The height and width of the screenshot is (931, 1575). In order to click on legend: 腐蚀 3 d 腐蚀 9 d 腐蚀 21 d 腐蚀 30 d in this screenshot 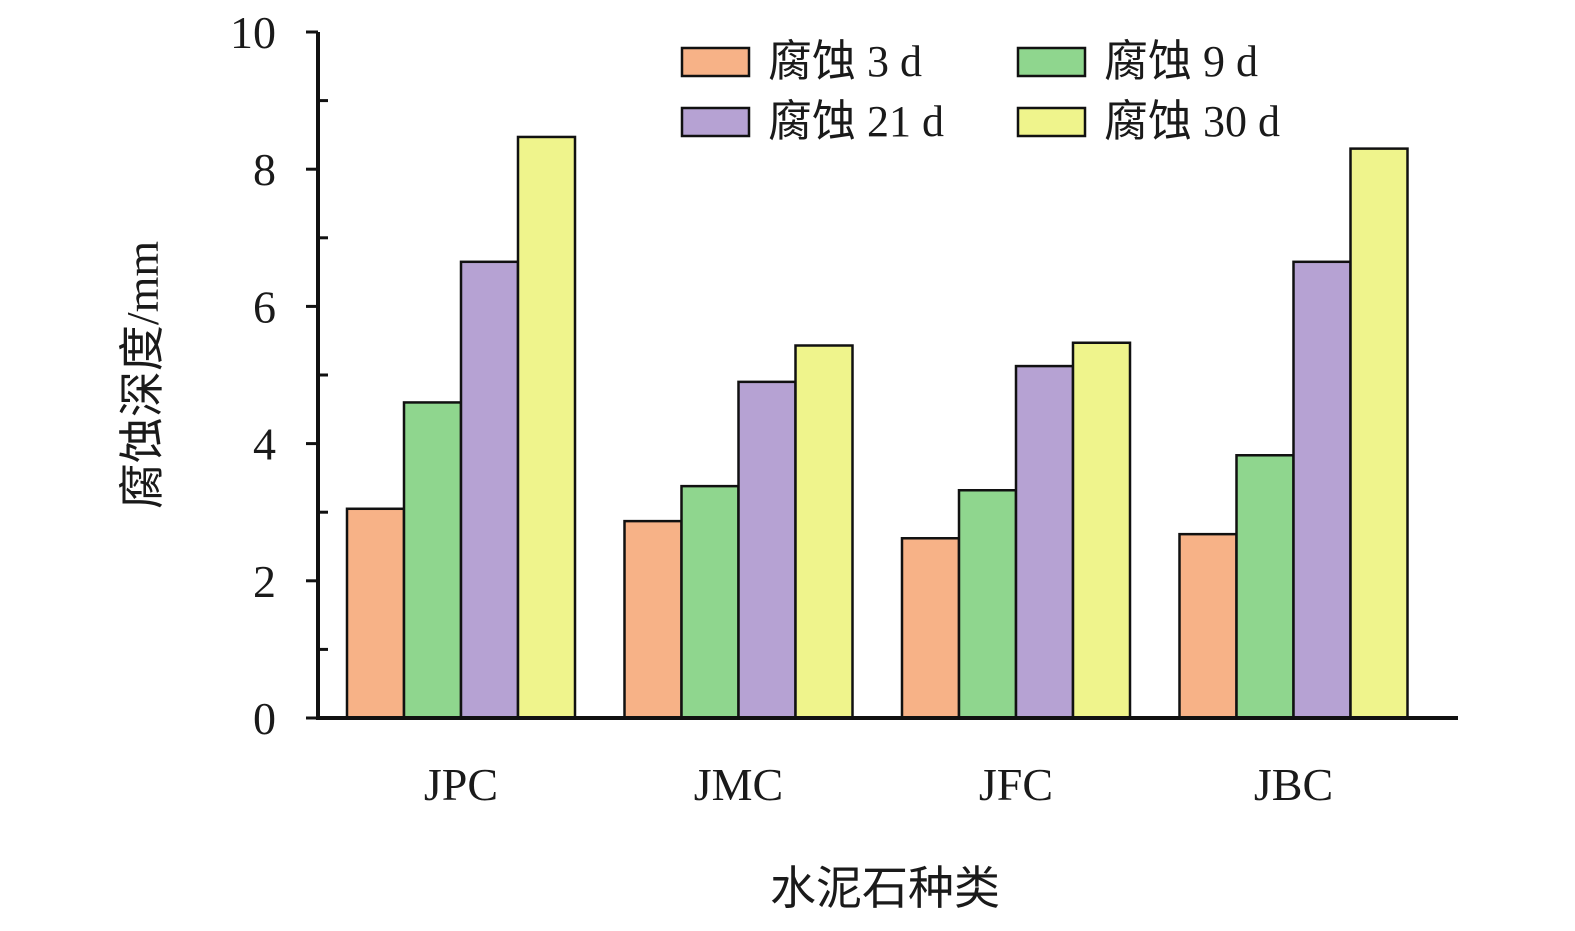, I will do `click(980, 91)`.